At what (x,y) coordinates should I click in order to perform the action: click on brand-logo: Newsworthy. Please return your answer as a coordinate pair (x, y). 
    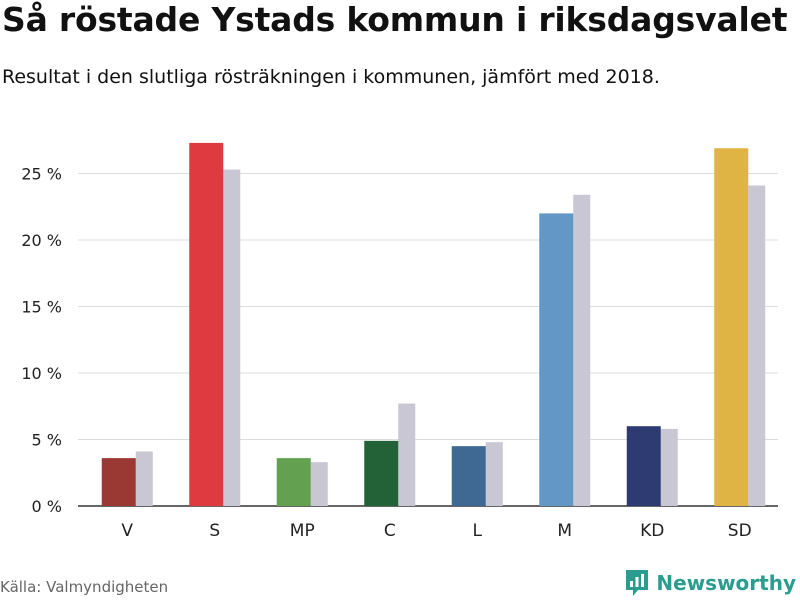
    Looking at the image, I should click on (710, 583).